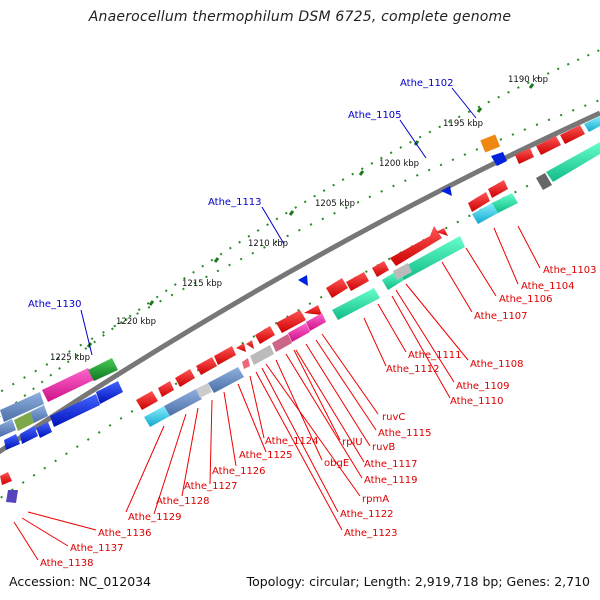  What do you see at coordinates (477, 401) in the screenshot?
I see `gene-label-athe-1110: Athe_1110` at bounding box center [477, 401].